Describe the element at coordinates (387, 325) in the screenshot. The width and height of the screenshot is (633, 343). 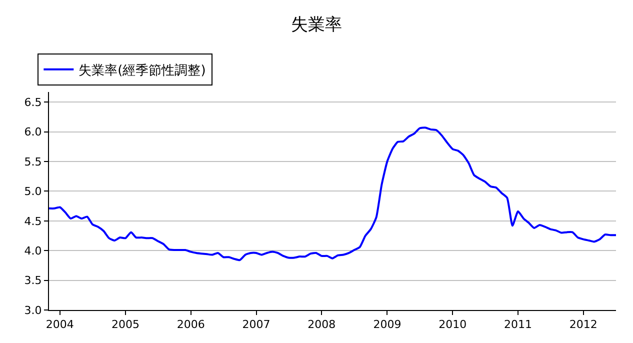
I see `x-tick-label: 2009` at that location.